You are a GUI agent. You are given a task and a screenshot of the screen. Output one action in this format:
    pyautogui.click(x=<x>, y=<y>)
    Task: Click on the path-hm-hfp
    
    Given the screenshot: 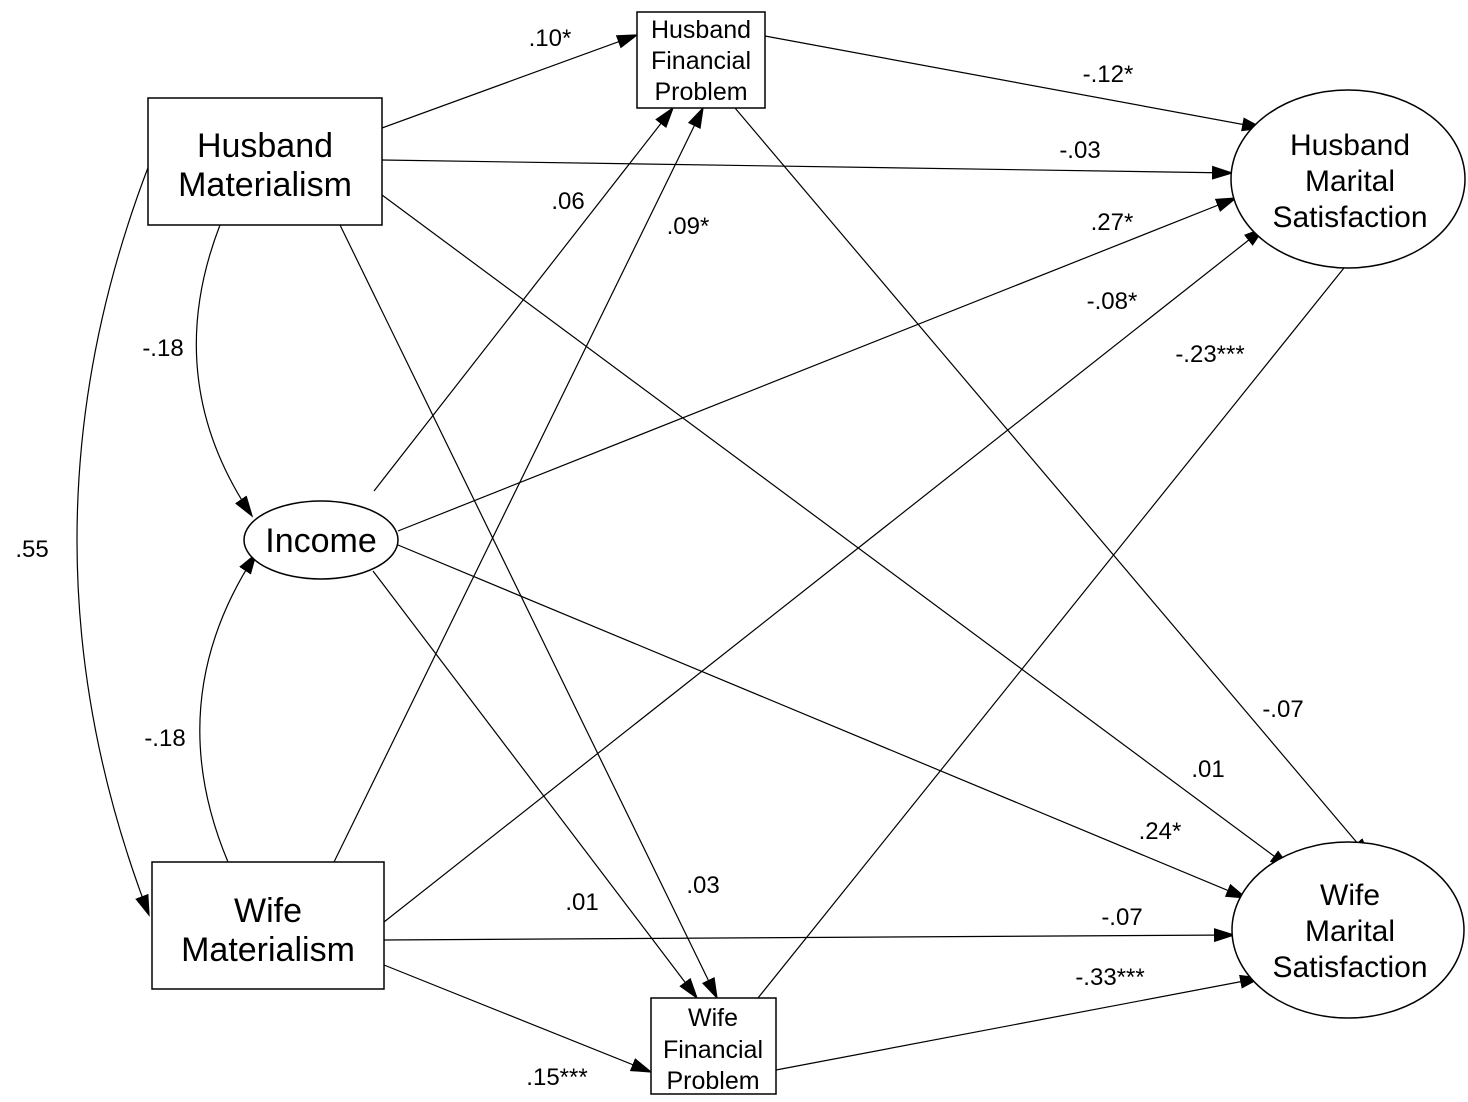 What is the action you would take?
    pyautogui.click(x=510, y=81)
    